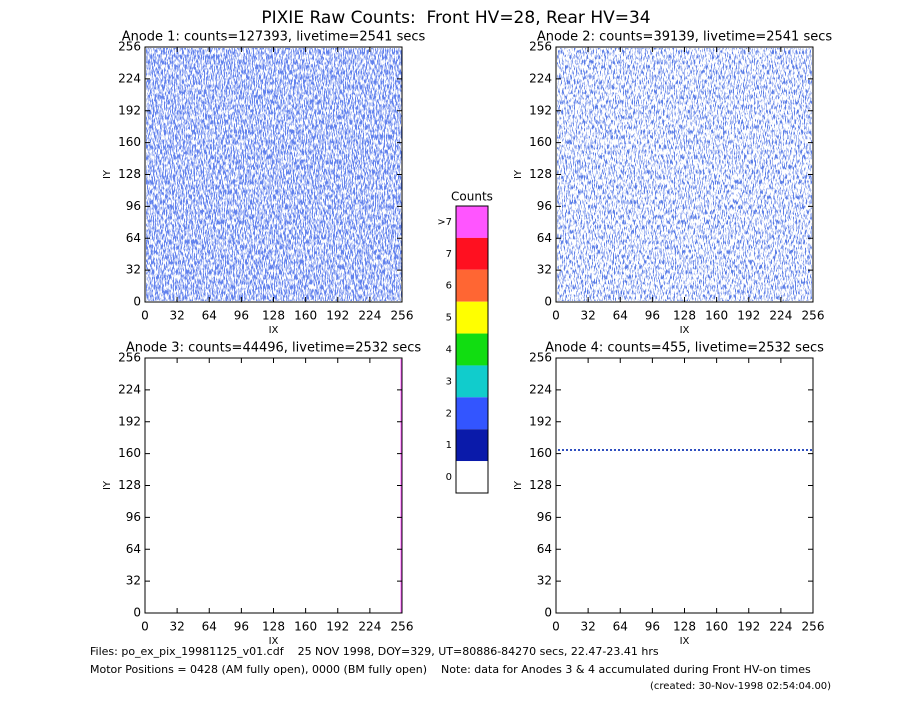 This screenshot has height=705, width=913. I want to click on colorbar-label: 5, so click(449, 318).